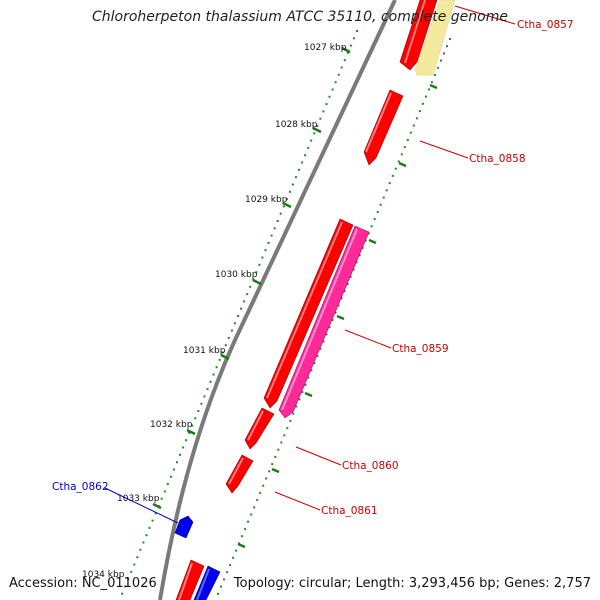 Image resolution: width=600 pixels, height=600 pixels. Describe the element at coordinates (545, 25) in the screenshot. I see `gene-label-ctha-0857: Ctha_0857` at that location.